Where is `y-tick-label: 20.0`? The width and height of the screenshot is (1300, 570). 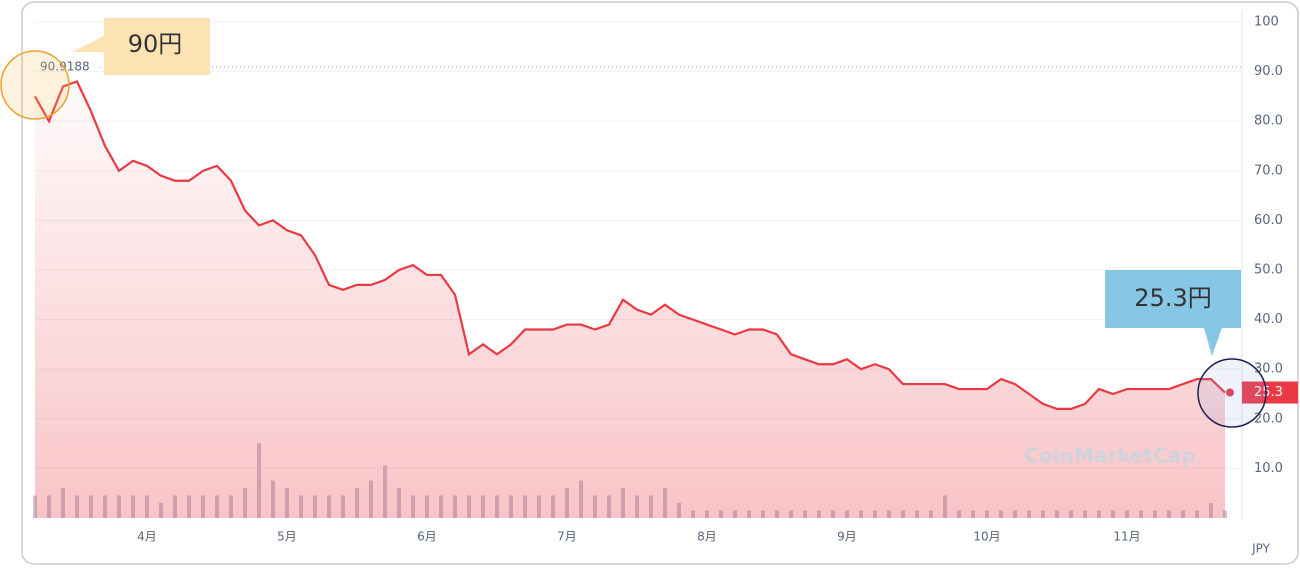
y-tick-label: 20.0 is located at coordinates (1268, 418).